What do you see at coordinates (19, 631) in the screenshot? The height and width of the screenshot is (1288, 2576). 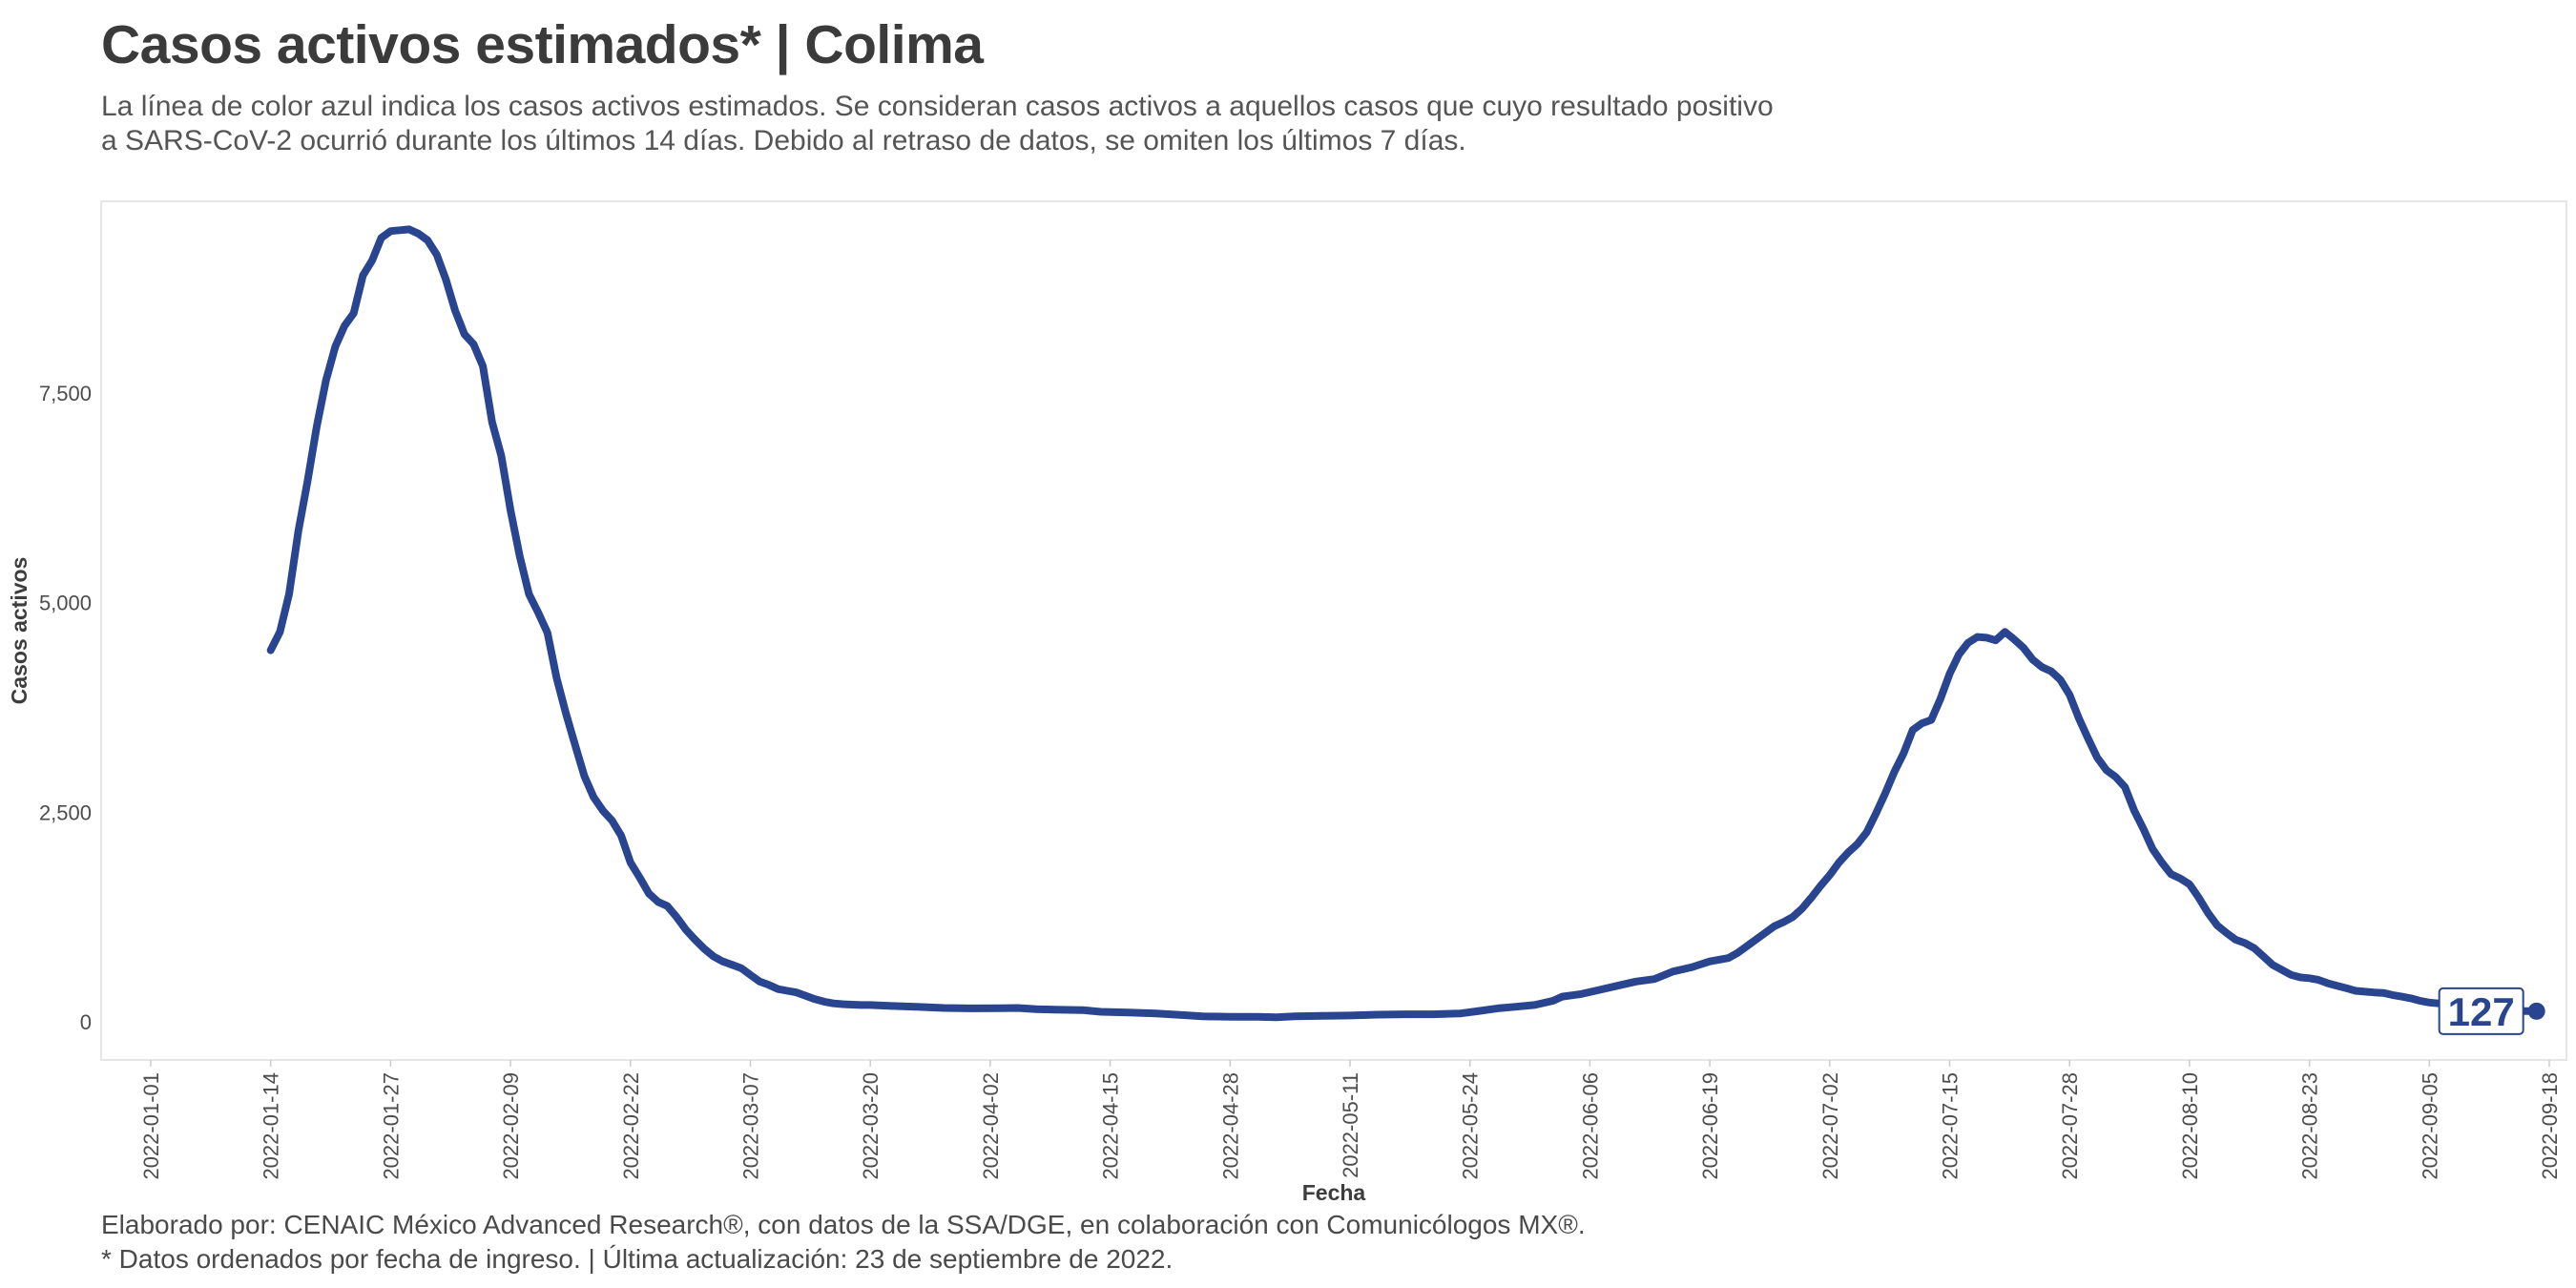 I see `y-axis-label: Casos activos` at bounding box center [19, 631].